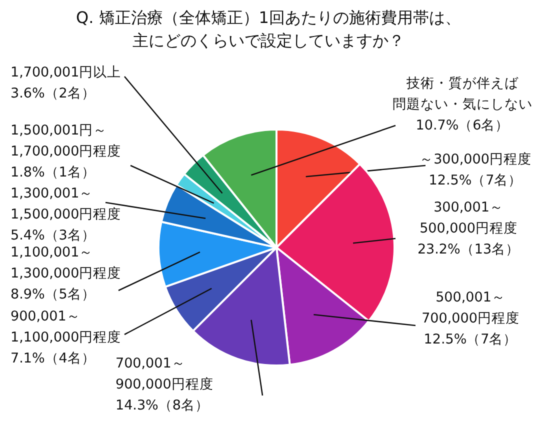  Describe the element at coordinates (468, 250) in the screenshot. I see `data-label: 23.2%（13名）` at that location.